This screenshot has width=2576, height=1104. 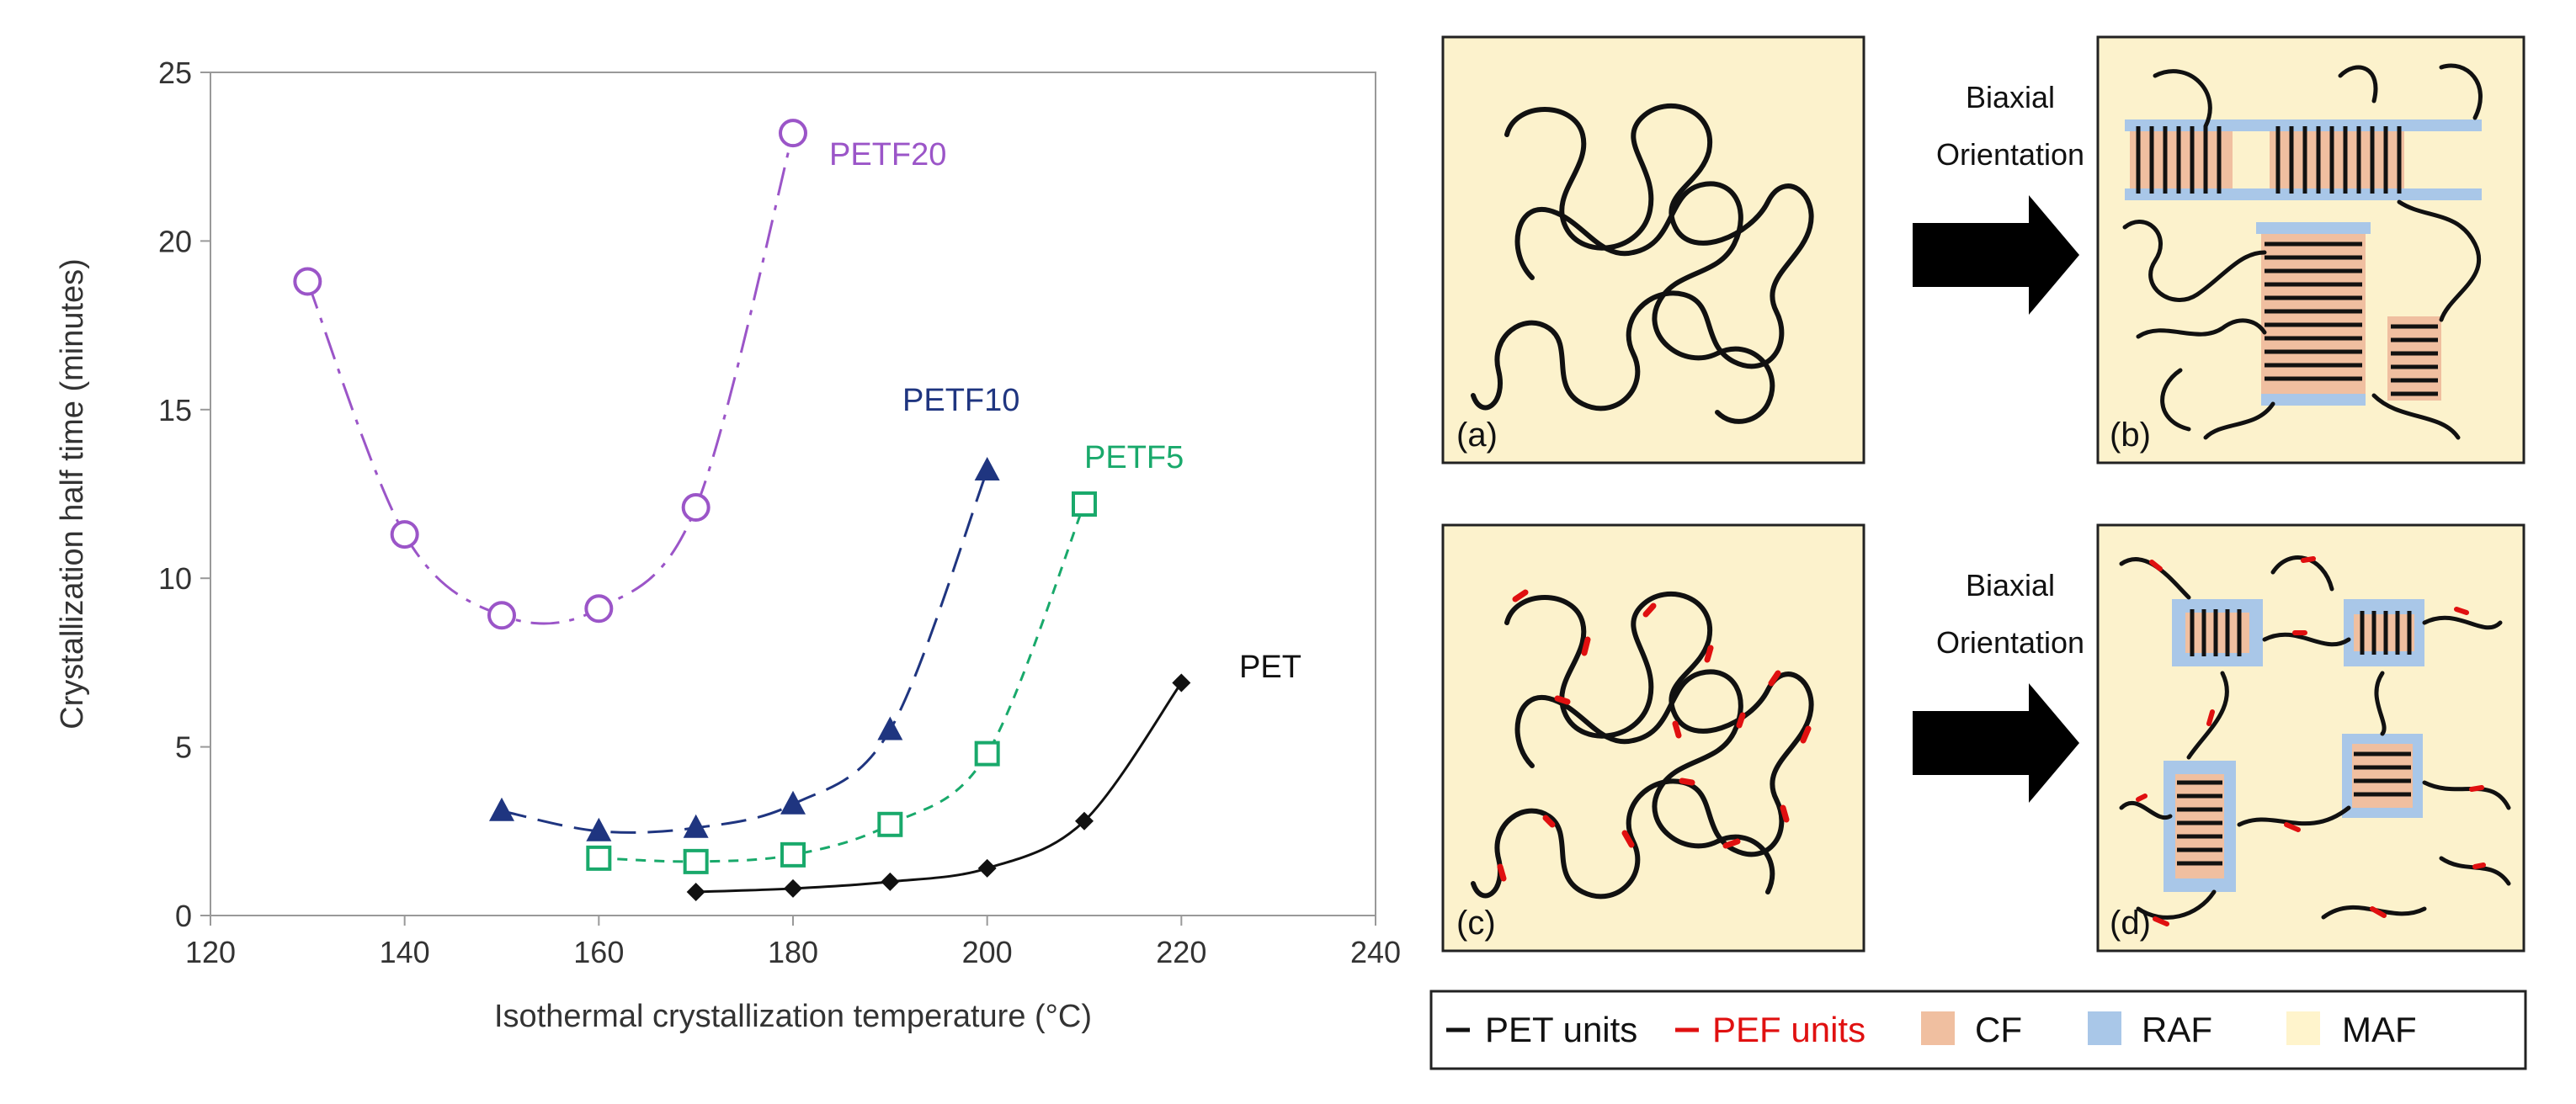 I want to click on panel-d-box, so click(x=2310, y=738).